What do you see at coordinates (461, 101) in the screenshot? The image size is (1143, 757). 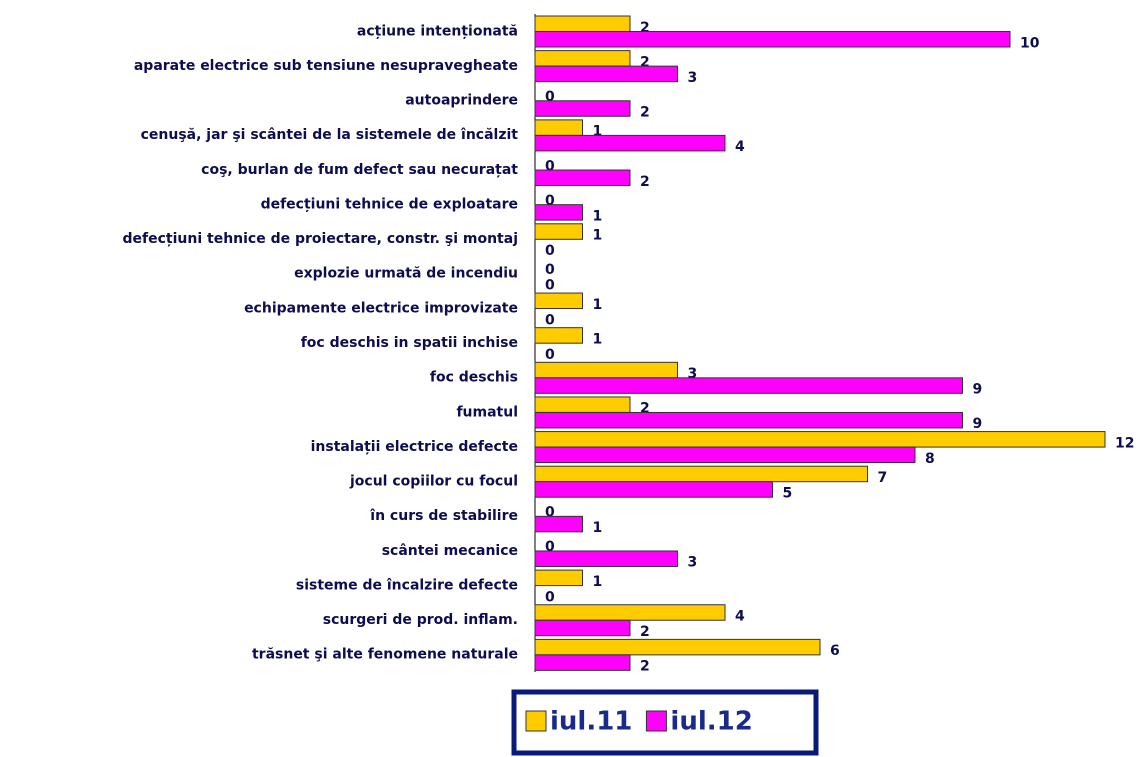 I see `y-tick-label: autoaprindere` at bounding box center [461, 101].